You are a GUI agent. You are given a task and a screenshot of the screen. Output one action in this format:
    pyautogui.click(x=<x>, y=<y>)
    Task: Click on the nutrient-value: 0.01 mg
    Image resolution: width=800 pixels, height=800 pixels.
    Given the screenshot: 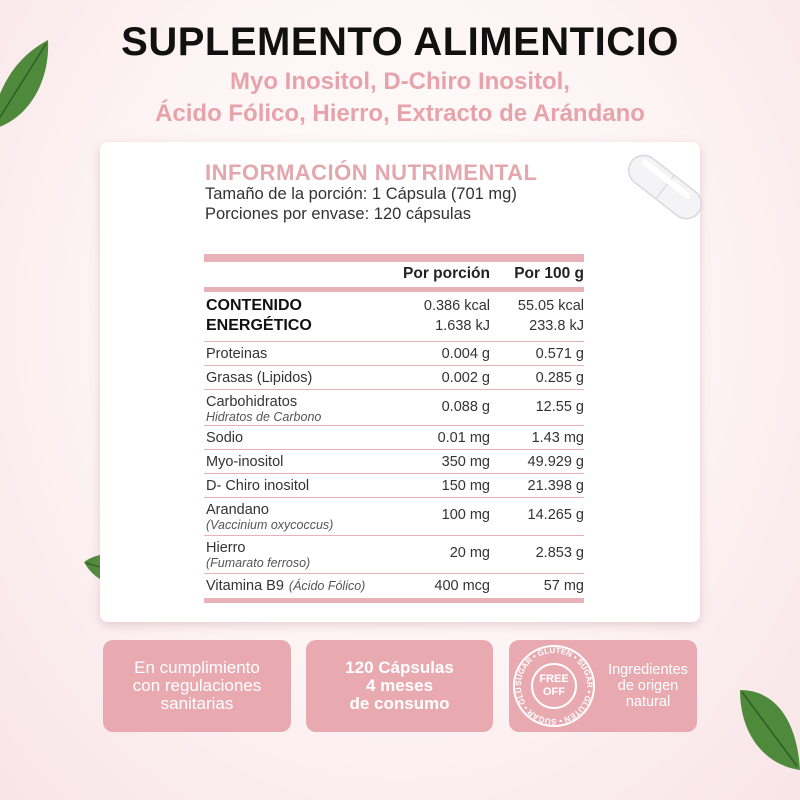 What is the action you would take?
    pyautogui.click(x=463, y=438)
    